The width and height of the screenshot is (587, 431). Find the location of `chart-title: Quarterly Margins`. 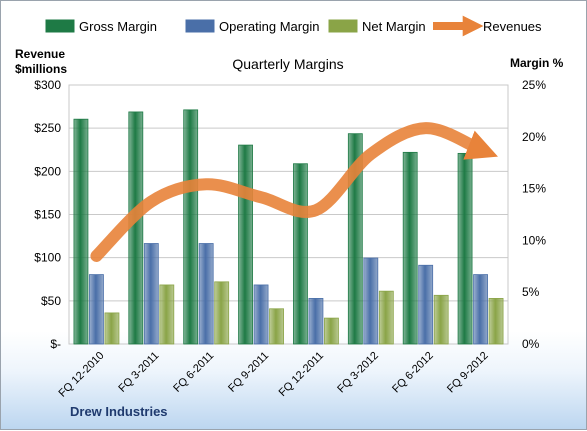

chart-title: Quarterly Margins is located at coordinates (287, 64).